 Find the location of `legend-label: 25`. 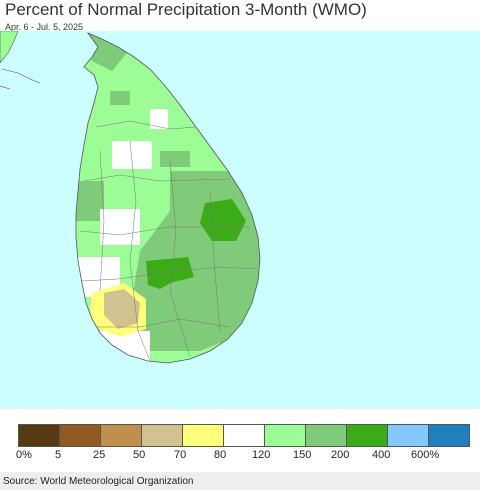

legend-label: 25 is located at coordinates (99, 455).